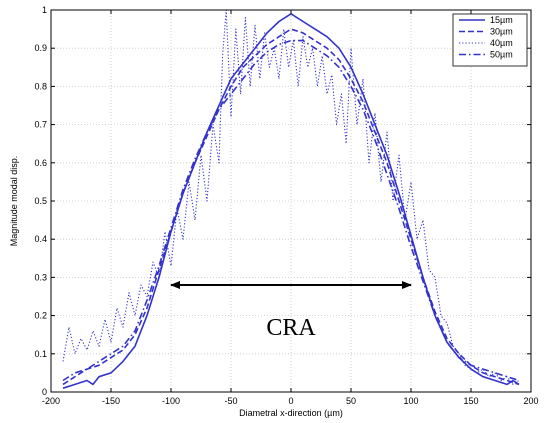  I want to click on x-tick-label: -150, so click(111, 401).